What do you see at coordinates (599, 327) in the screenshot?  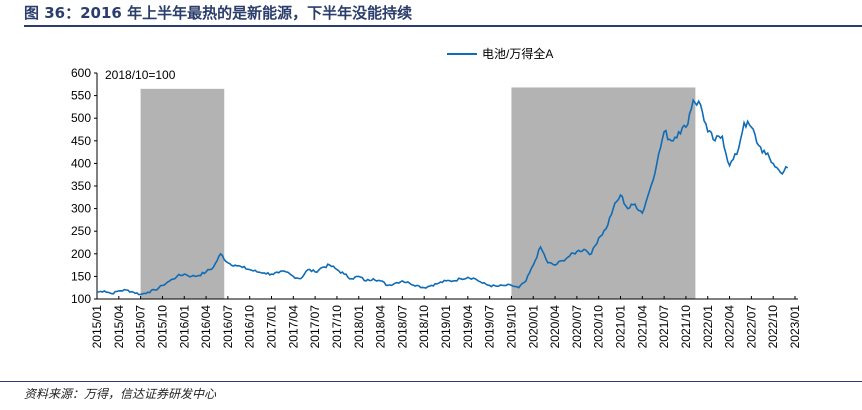 I see `x-tick-label: 2020/10` at bounding box center [599, 327].